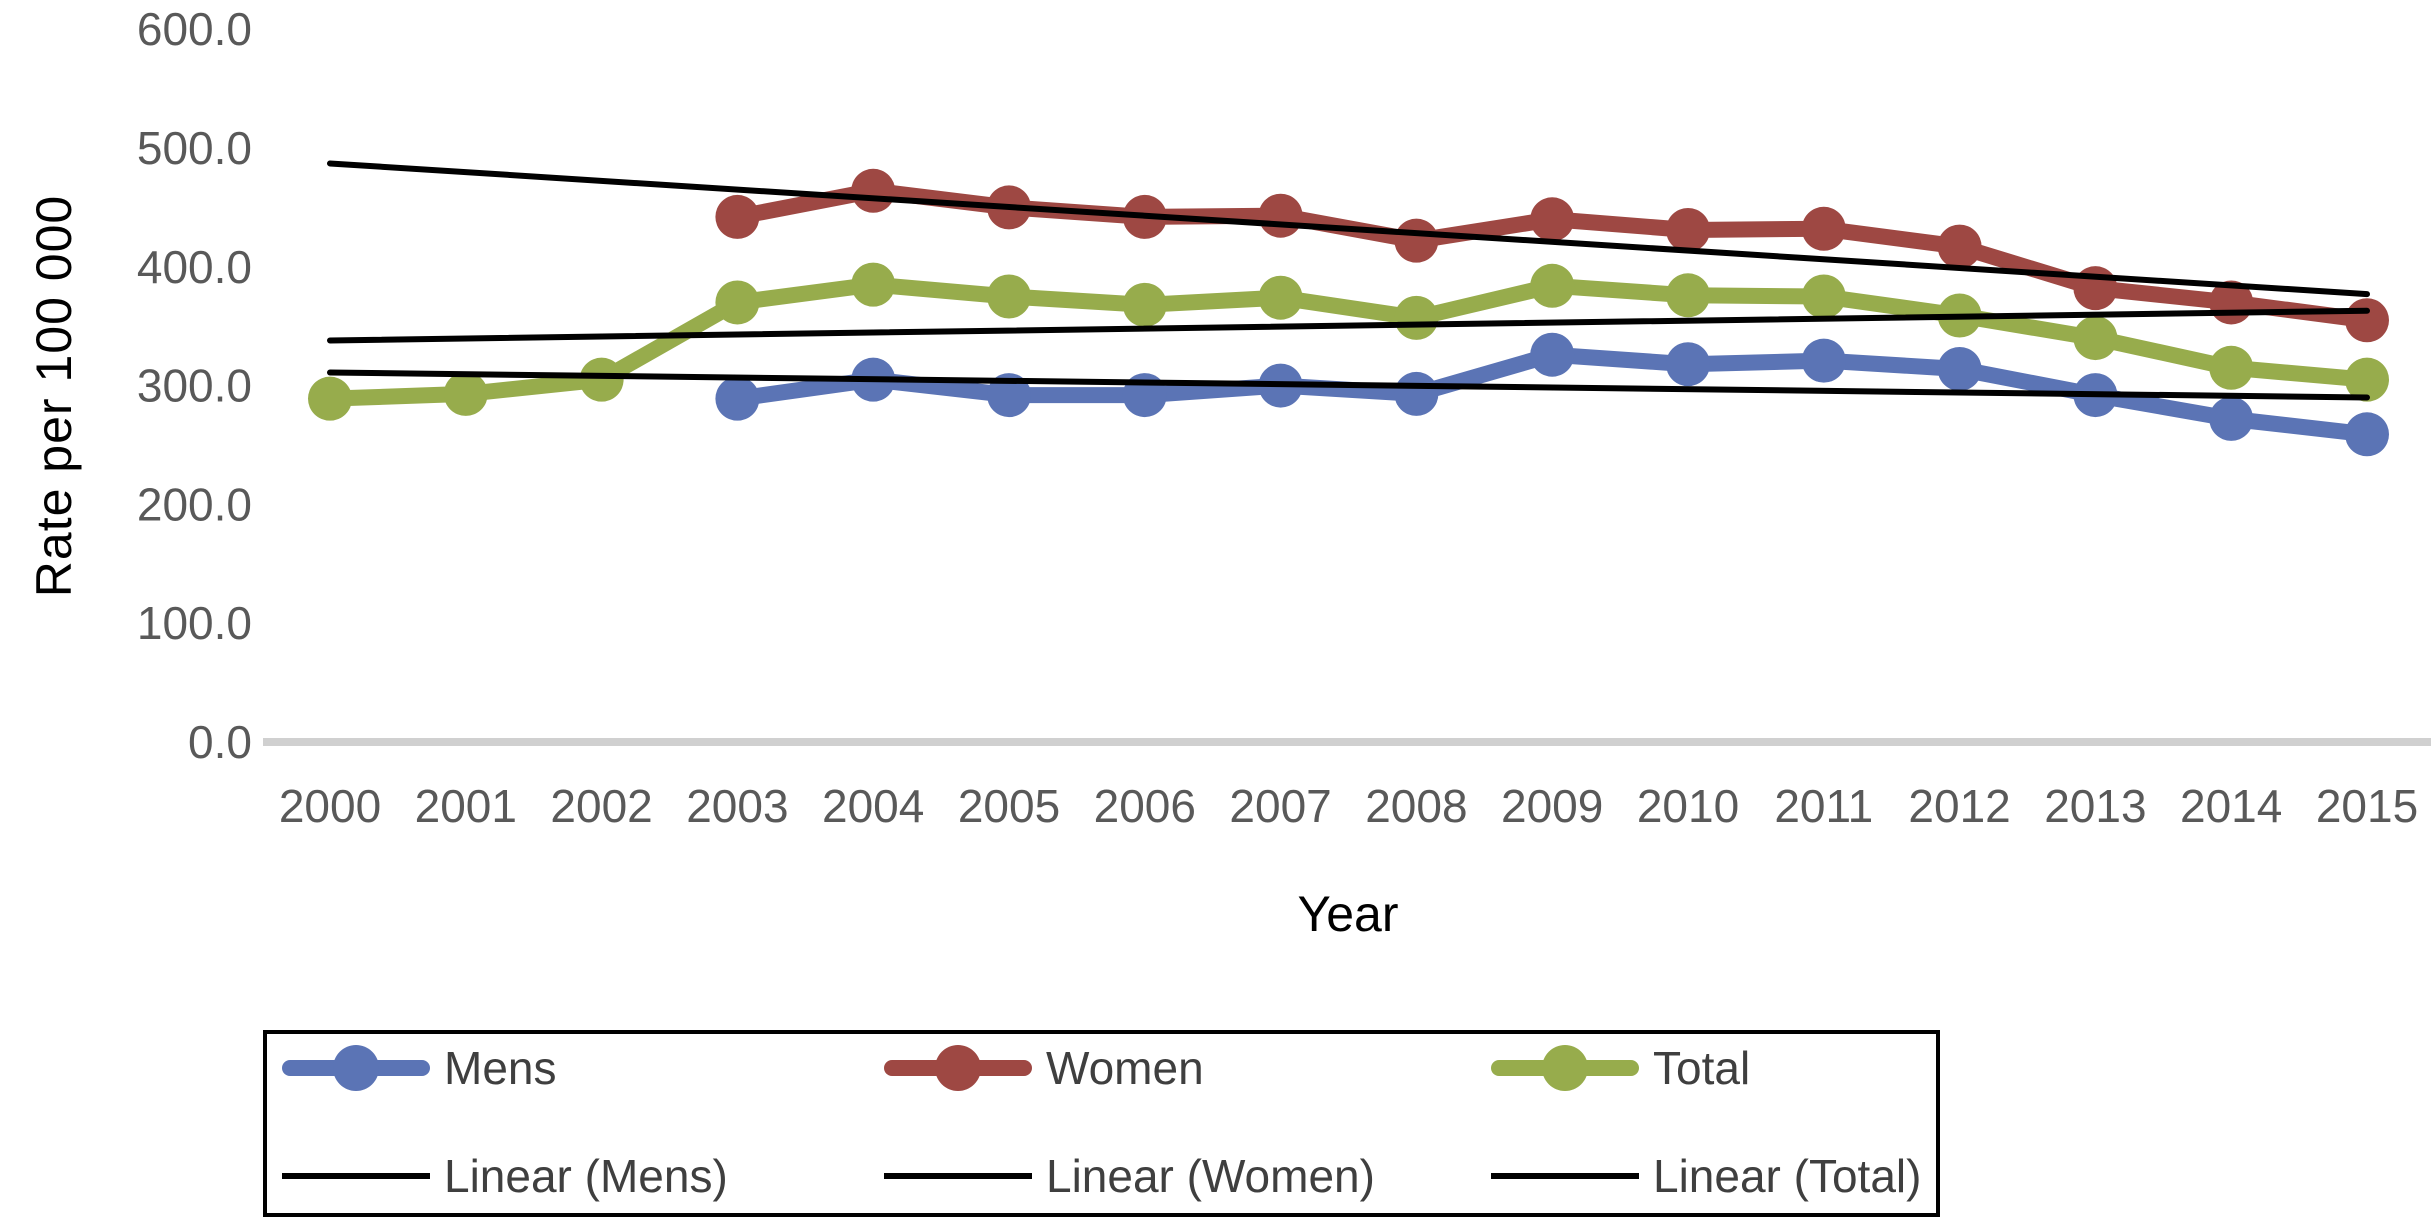 This screenshot has width=2431, height=1222. Describe the element at coordinates (1823, 806) in the screenshot. I see `x-axis-tick-label: 2011` at that location.